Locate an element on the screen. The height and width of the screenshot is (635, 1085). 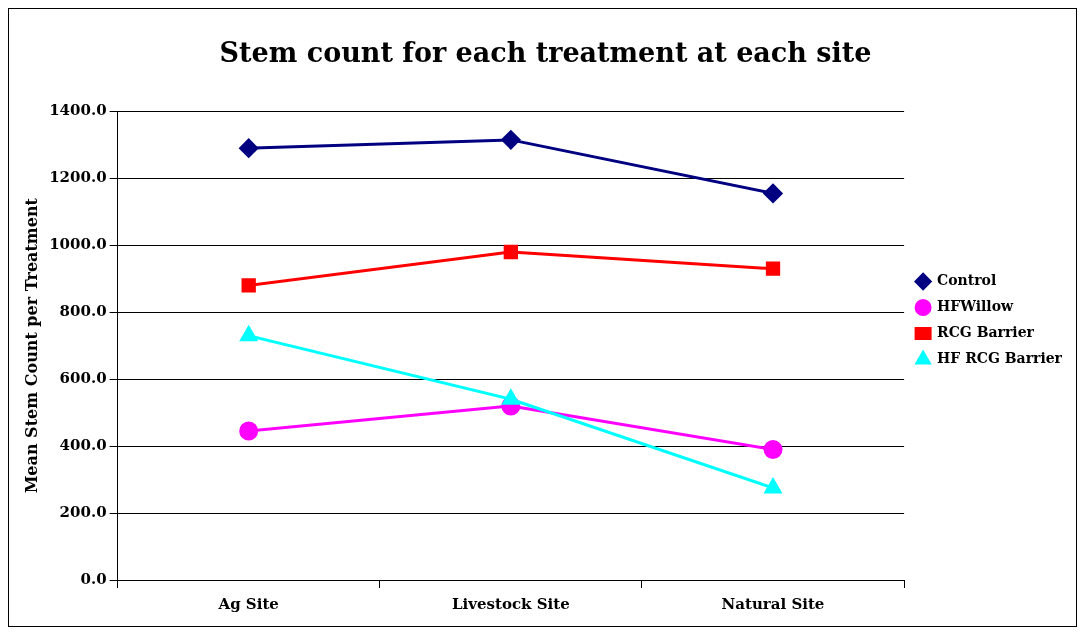
x-tick-label: Livestock Site is located at coordinates (511, 603).